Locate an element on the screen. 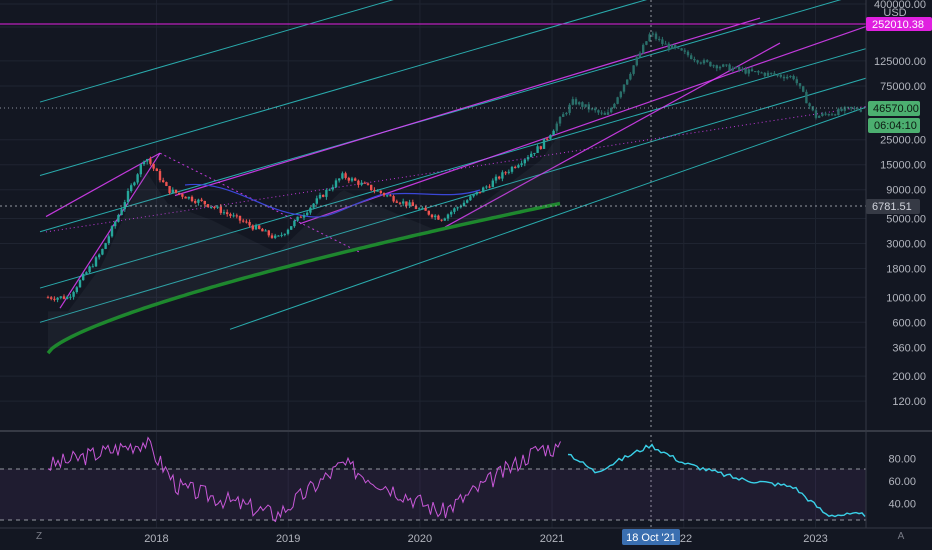 This screenshot has height=550, width=932. currency-label: USD is located at coordinates (894, 13).